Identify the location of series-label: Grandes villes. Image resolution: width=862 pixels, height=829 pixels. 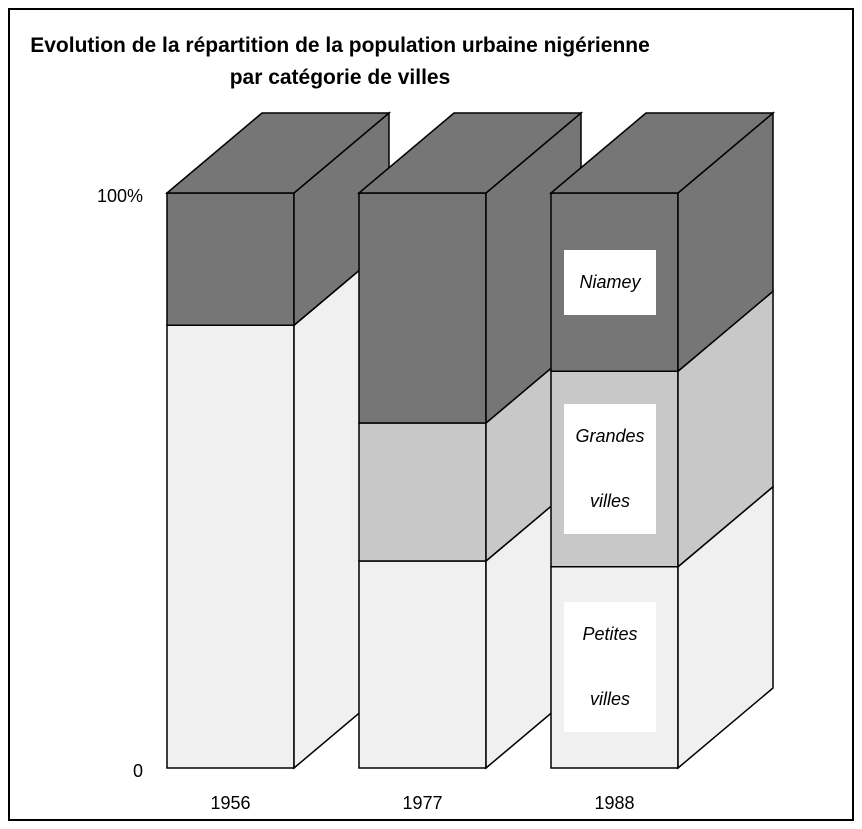
(610, 469).